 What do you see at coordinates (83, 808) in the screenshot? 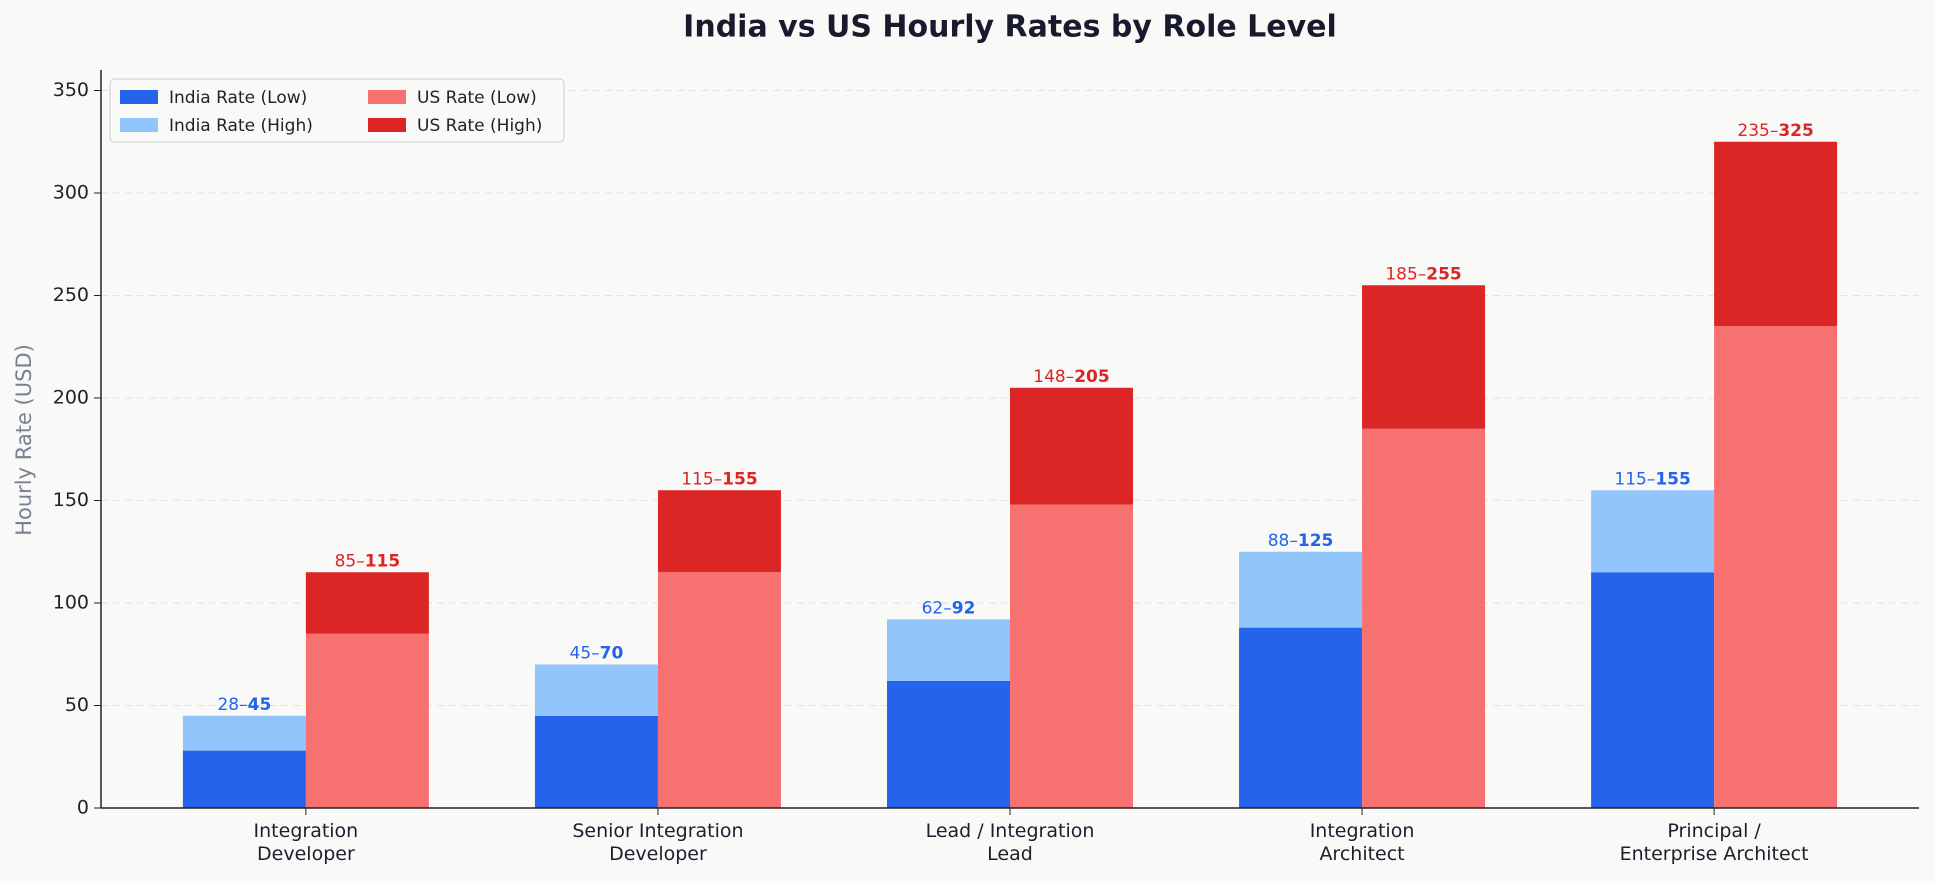
I see `y-tick-label: 0` at bounding box center [83, 808].